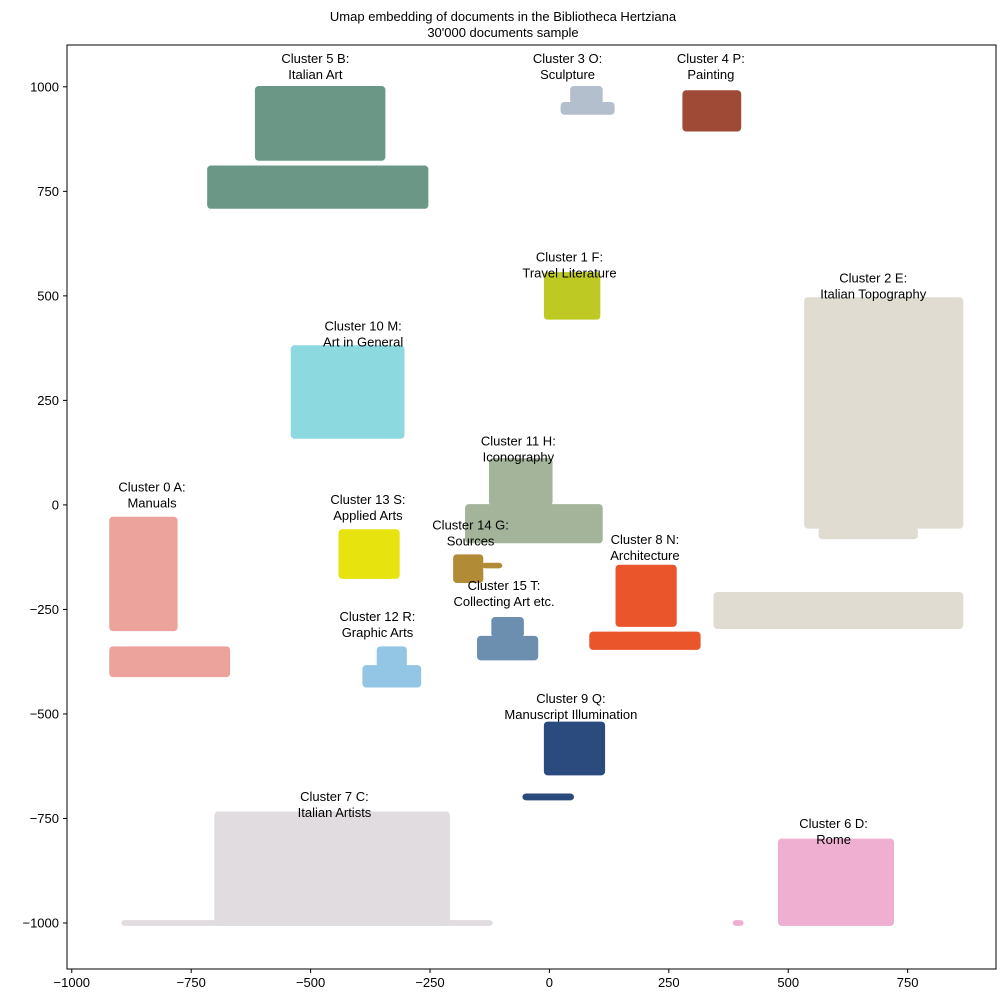  I want to click on cluster-12-label-line1: Cluster 12 R:, so click(378, 616).